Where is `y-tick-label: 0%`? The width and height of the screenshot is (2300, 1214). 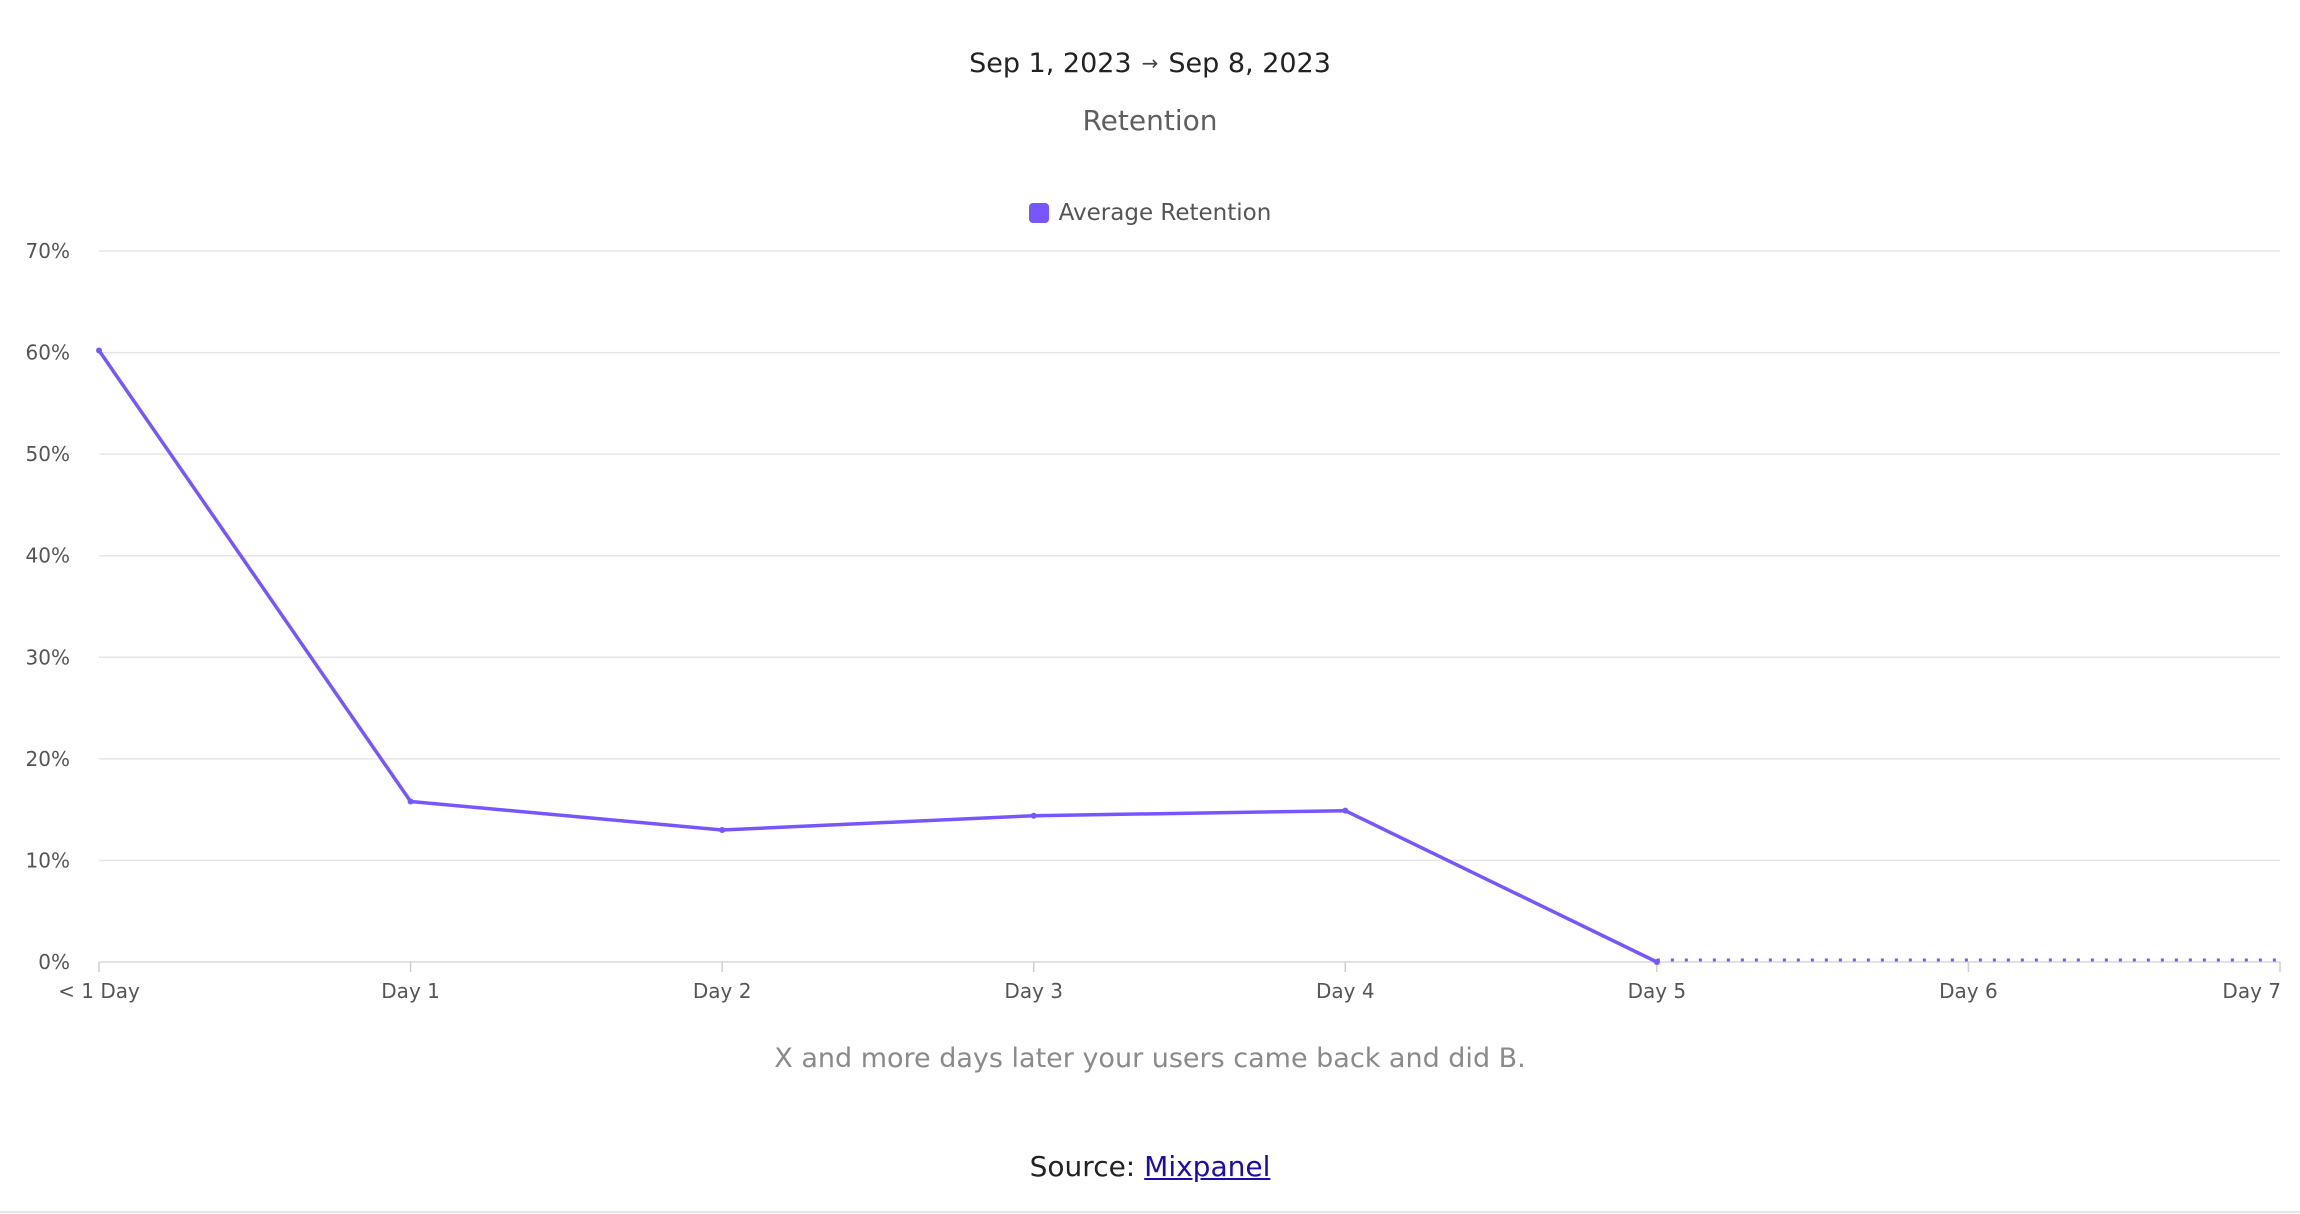 y-tick-label: 0% is located at coordinates (54, 962).